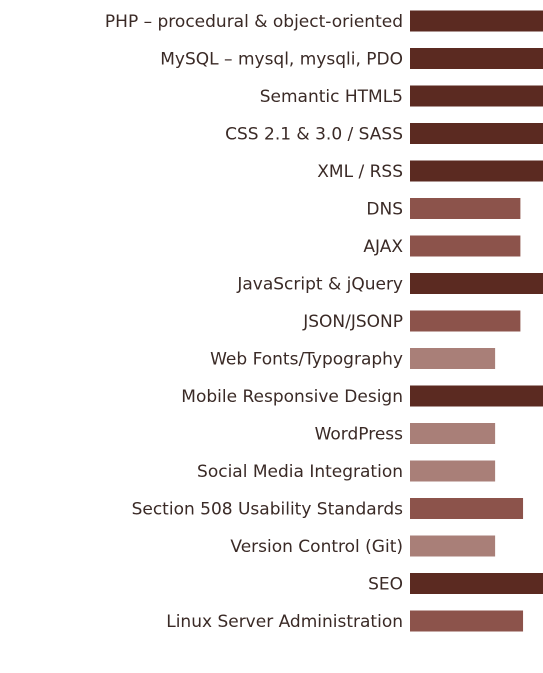 The height and width of the screenshot is (673, 543). Describe the element at coordinates (319, 285) in the screenshot. I see `skill-label: JavaScript & jQuery` at that location.